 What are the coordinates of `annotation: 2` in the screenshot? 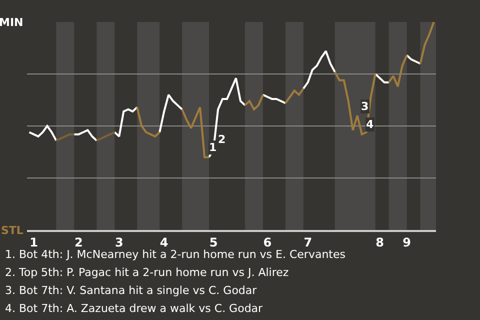 It's located at (222, 139).